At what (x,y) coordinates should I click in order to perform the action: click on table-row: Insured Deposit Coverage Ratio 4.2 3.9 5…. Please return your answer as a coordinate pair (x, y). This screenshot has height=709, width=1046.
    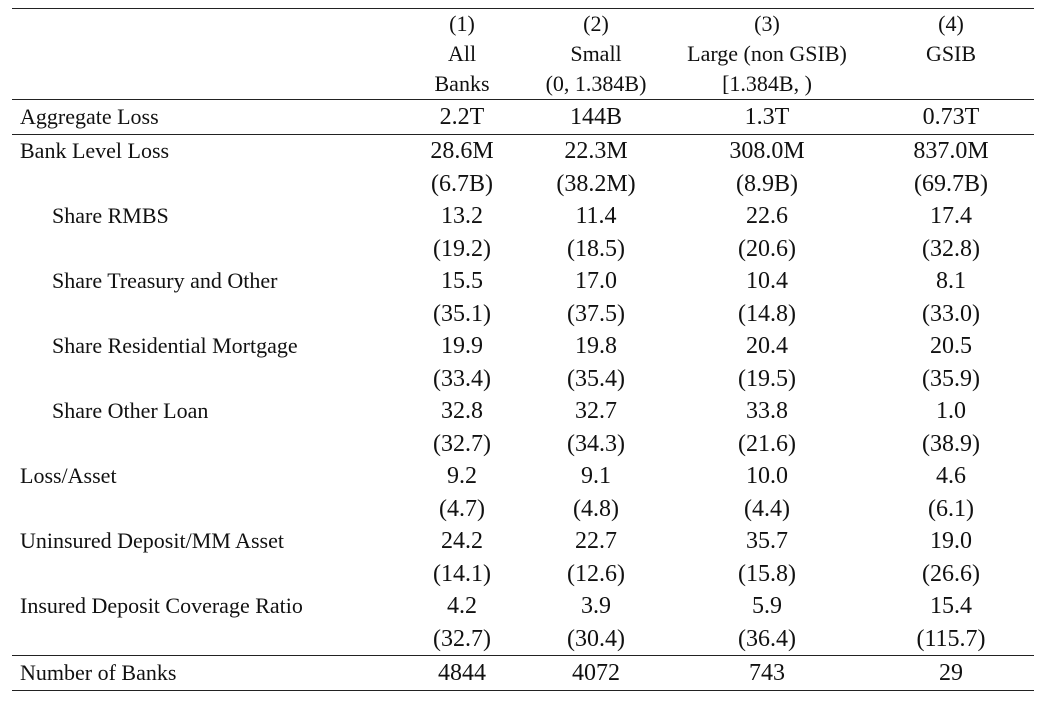
    Looking at the image, I should click on (523, 606).